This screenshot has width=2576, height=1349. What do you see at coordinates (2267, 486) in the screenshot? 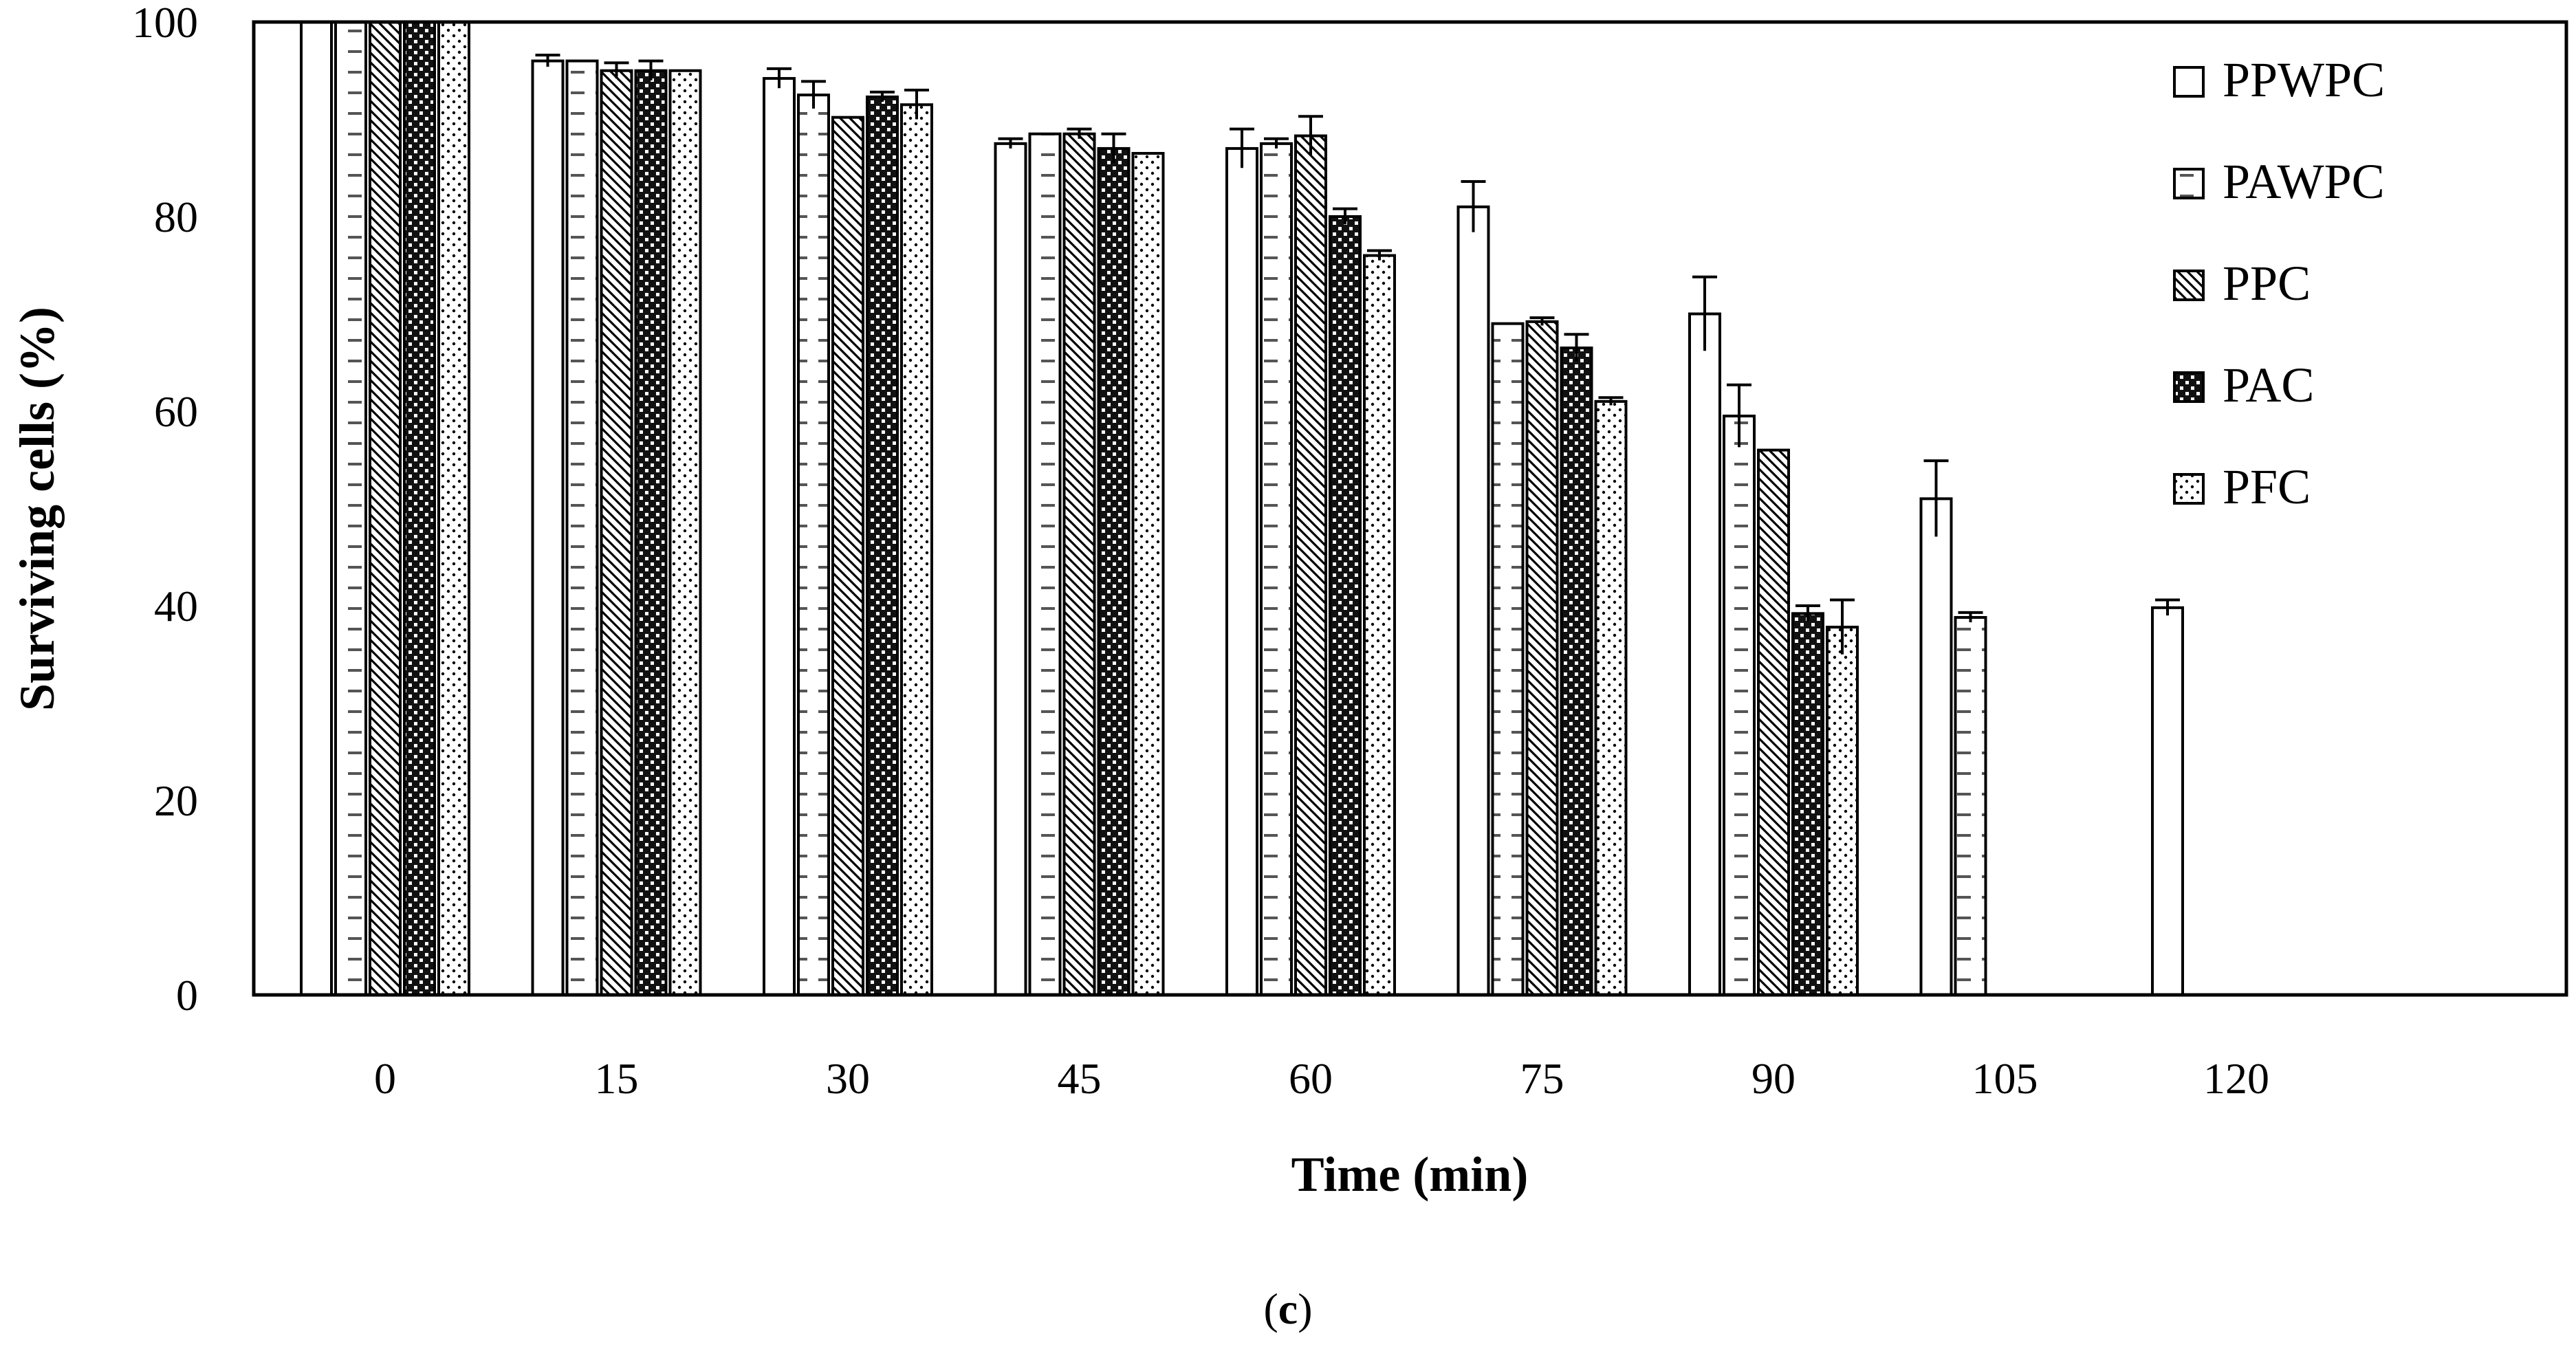
I see `legend-label-pfc: PFC` at bounding box center [2267, 486].